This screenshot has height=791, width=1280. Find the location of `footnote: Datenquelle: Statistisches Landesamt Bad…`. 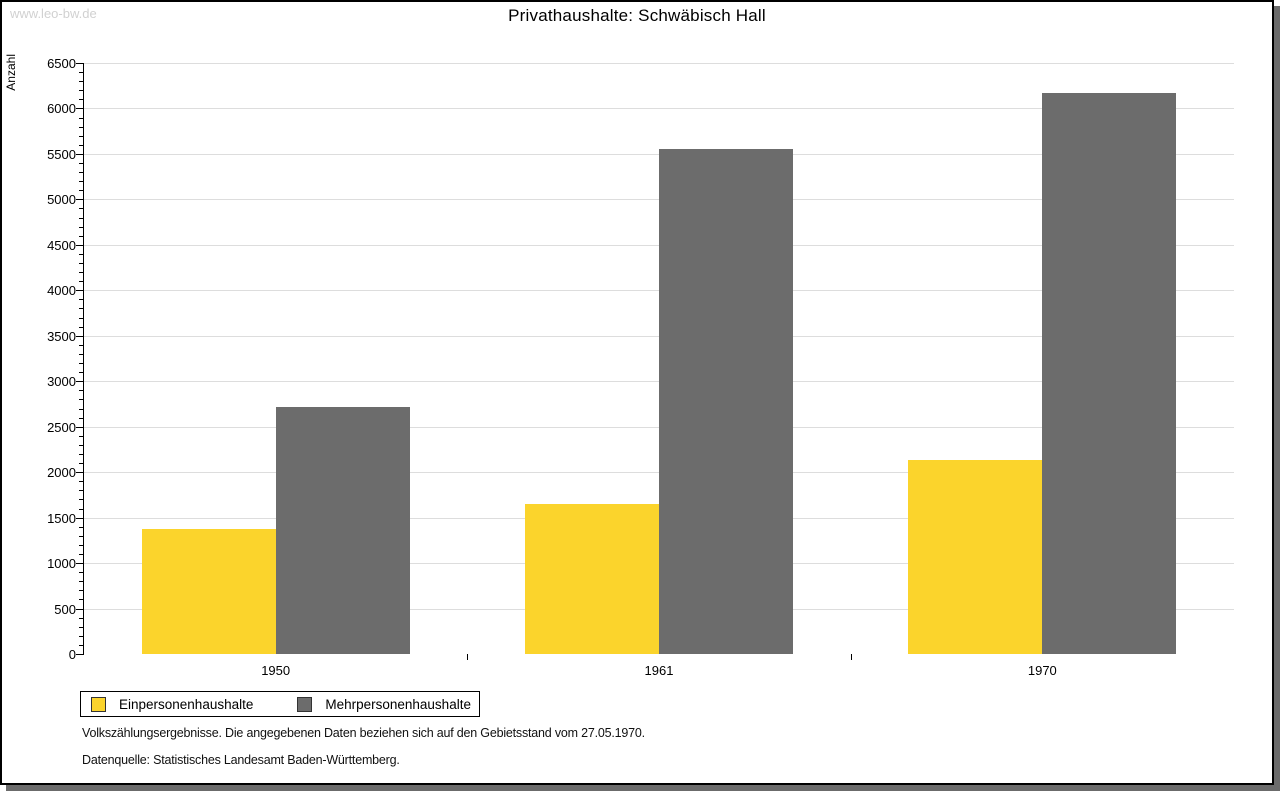

footnote: Datenquelle: Statistisches Landesamt Bad… is located at coordinates (241, 760).